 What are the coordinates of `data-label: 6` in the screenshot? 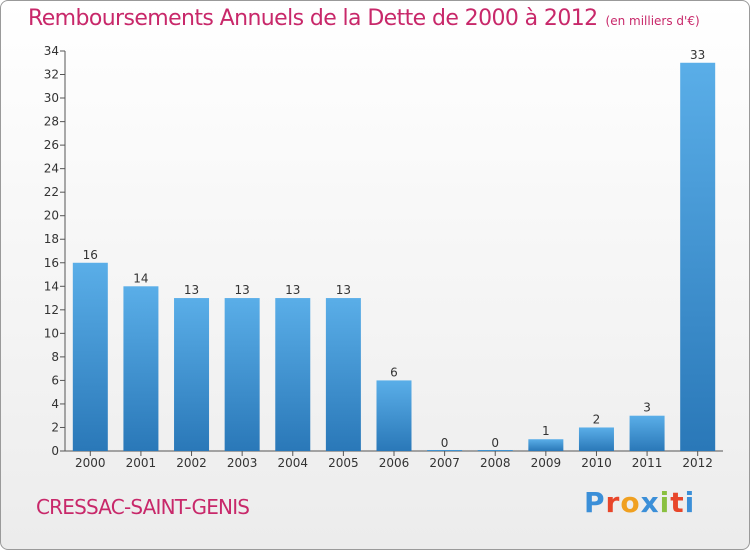 It's located at (394, 372).